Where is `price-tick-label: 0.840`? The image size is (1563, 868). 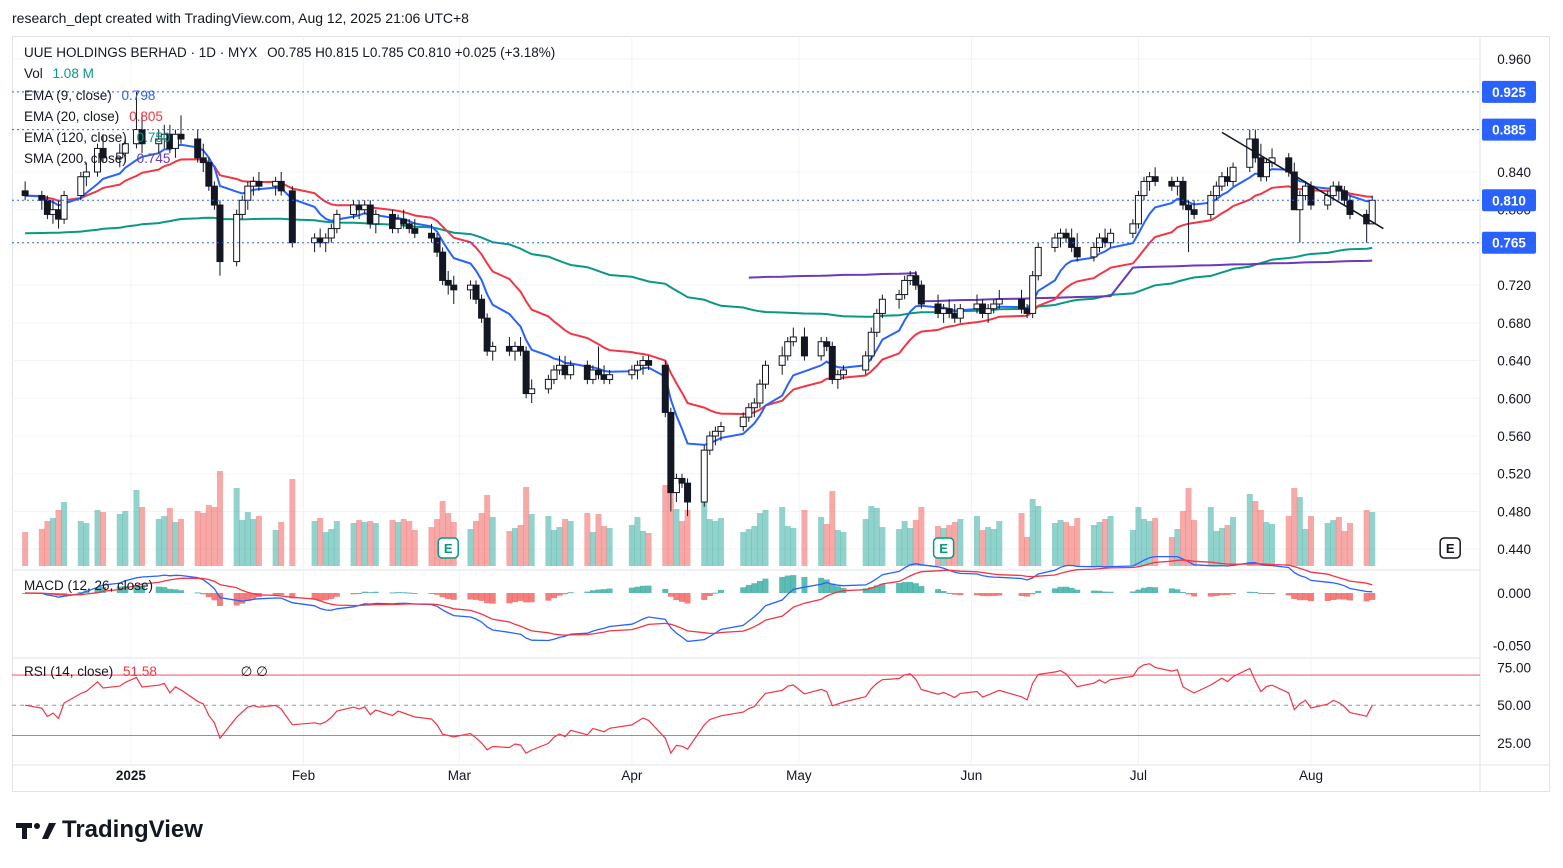 price-tick-label: 0.840 is located at coordinates (1514, 172).